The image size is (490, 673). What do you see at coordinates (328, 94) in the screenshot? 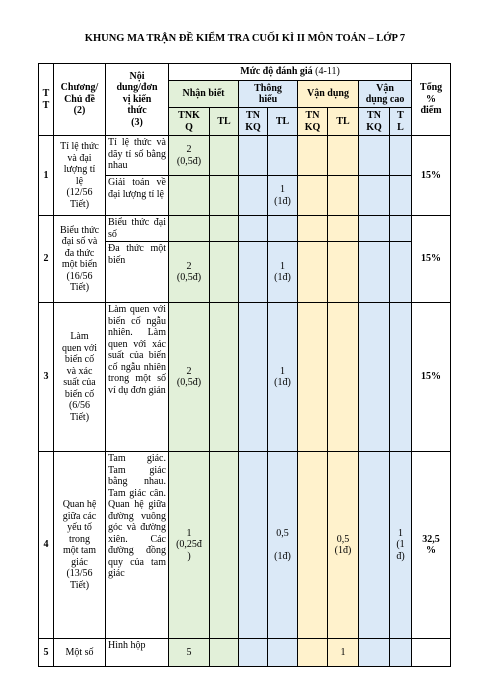
I see `group-header: Vận dụng` at bounding box center [328, 94].